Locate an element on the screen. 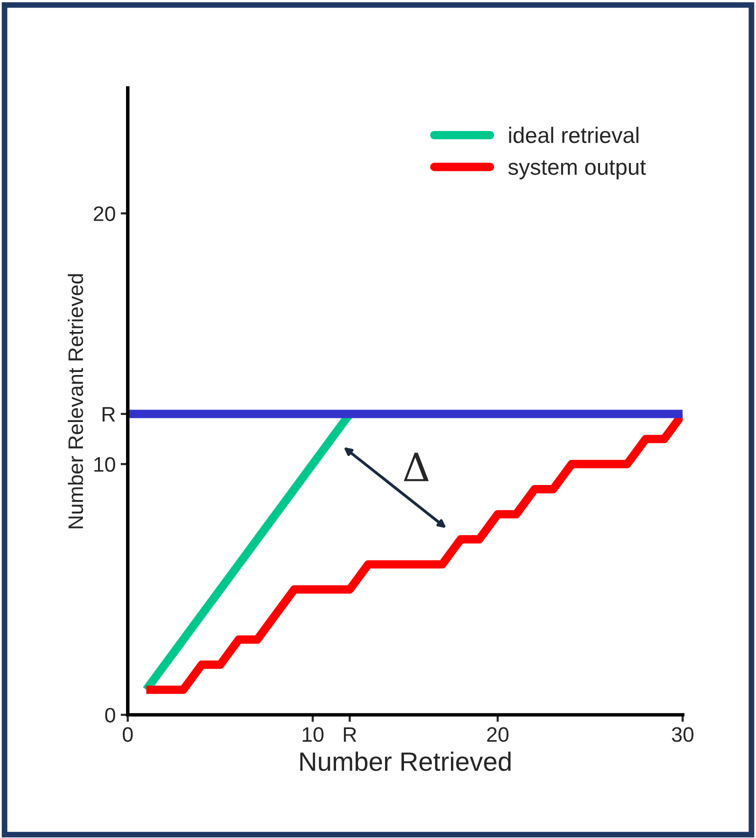  y-tick-label: 20 is located at coordinates (105, 214).